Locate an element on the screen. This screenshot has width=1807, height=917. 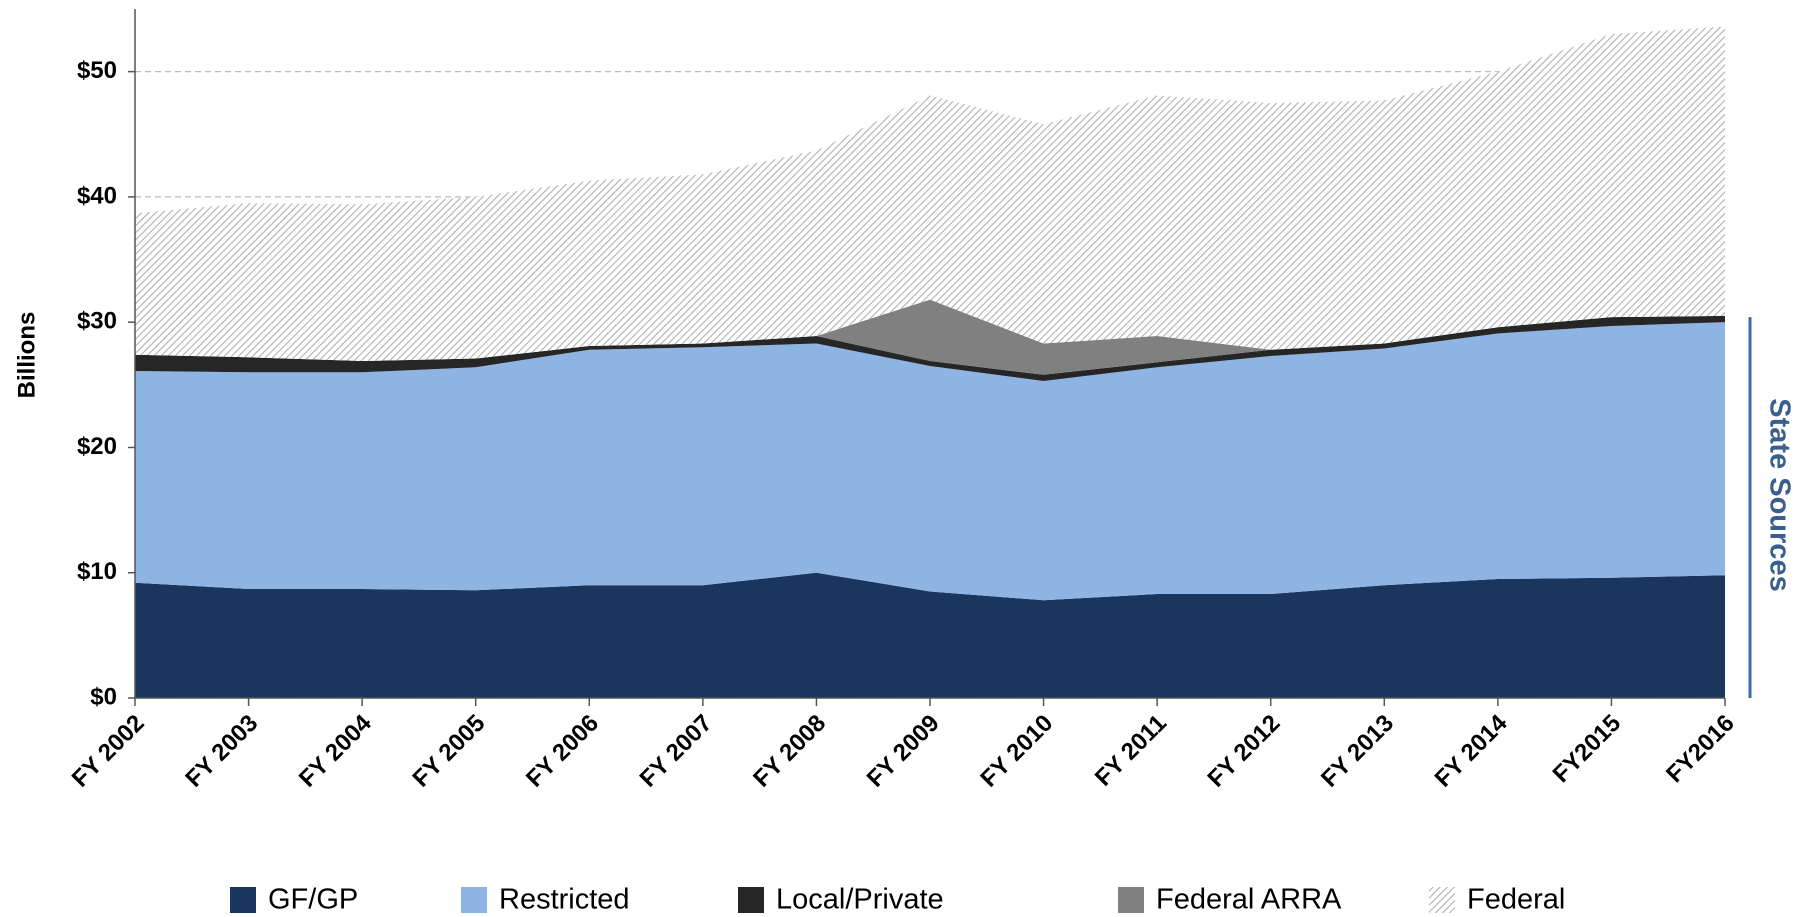
x-tick-label: FY 2012 is located at coordinates (1244, 751).